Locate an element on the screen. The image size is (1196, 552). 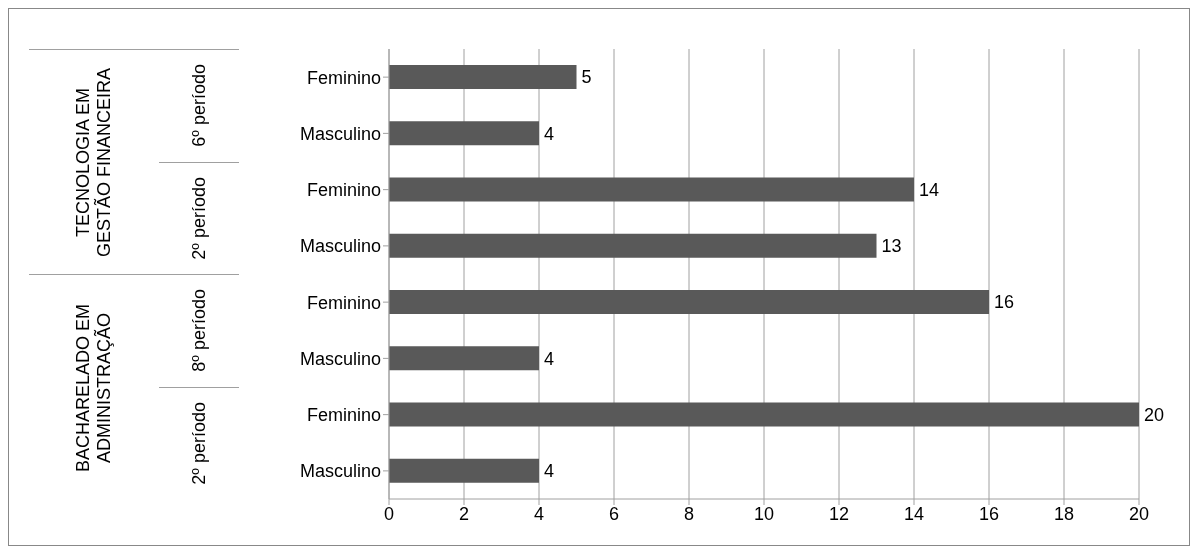
text: 8º período is located at coordinates (199, 331).